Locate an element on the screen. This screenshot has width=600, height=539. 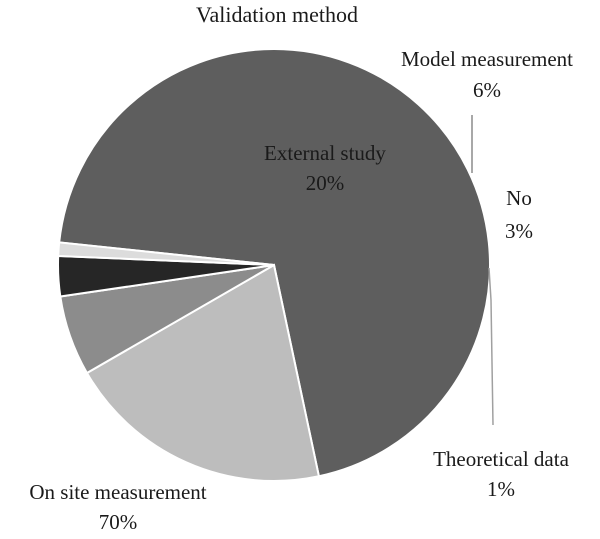
pie-slice-theoretical-data is located at coordinates (166, 253).